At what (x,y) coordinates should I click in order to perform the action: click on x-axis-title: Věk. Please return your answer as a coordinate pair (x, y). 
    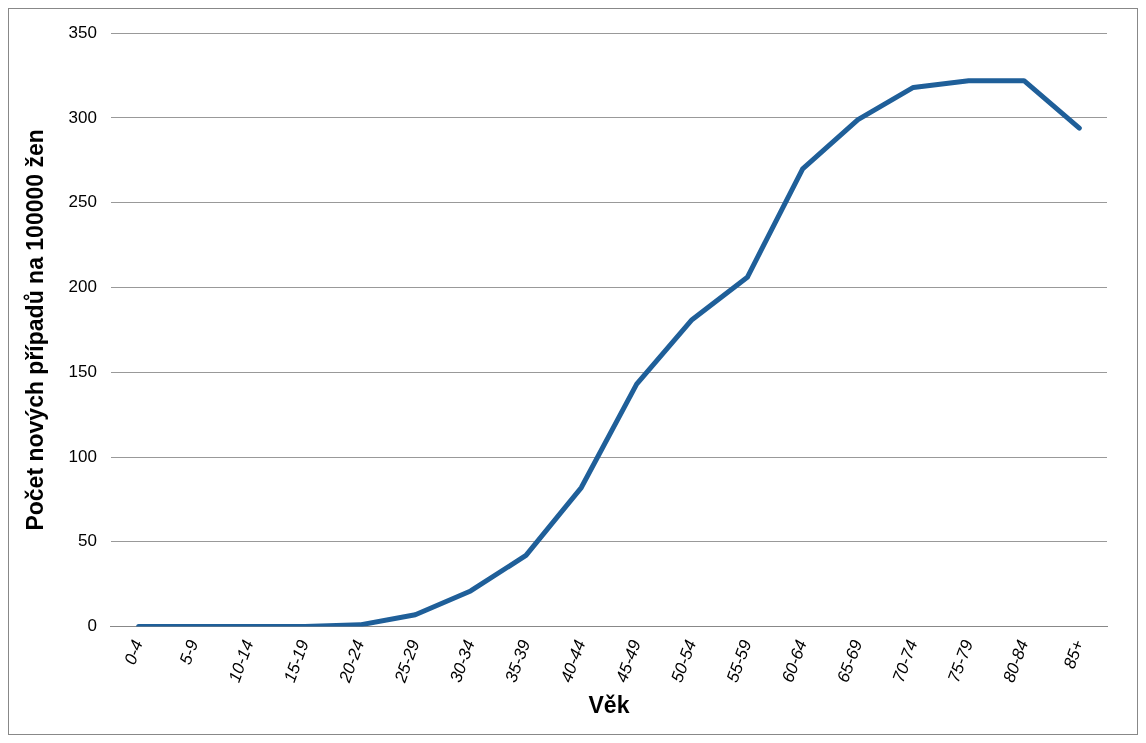
    Looking at the image, I should click on (609, 704).